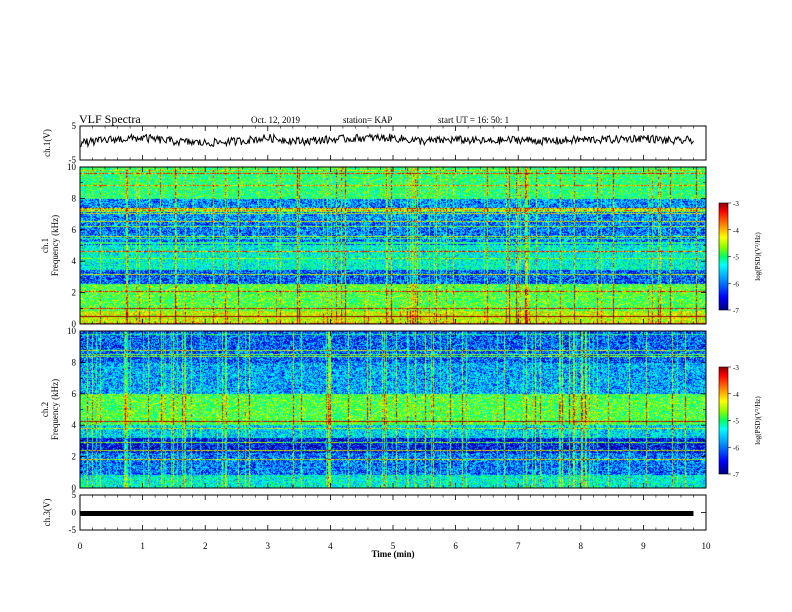  What do you see at coordinates (455, 546) in the screenshot?
I see `x-tick-label: 6` at bounding box center [455, 546].